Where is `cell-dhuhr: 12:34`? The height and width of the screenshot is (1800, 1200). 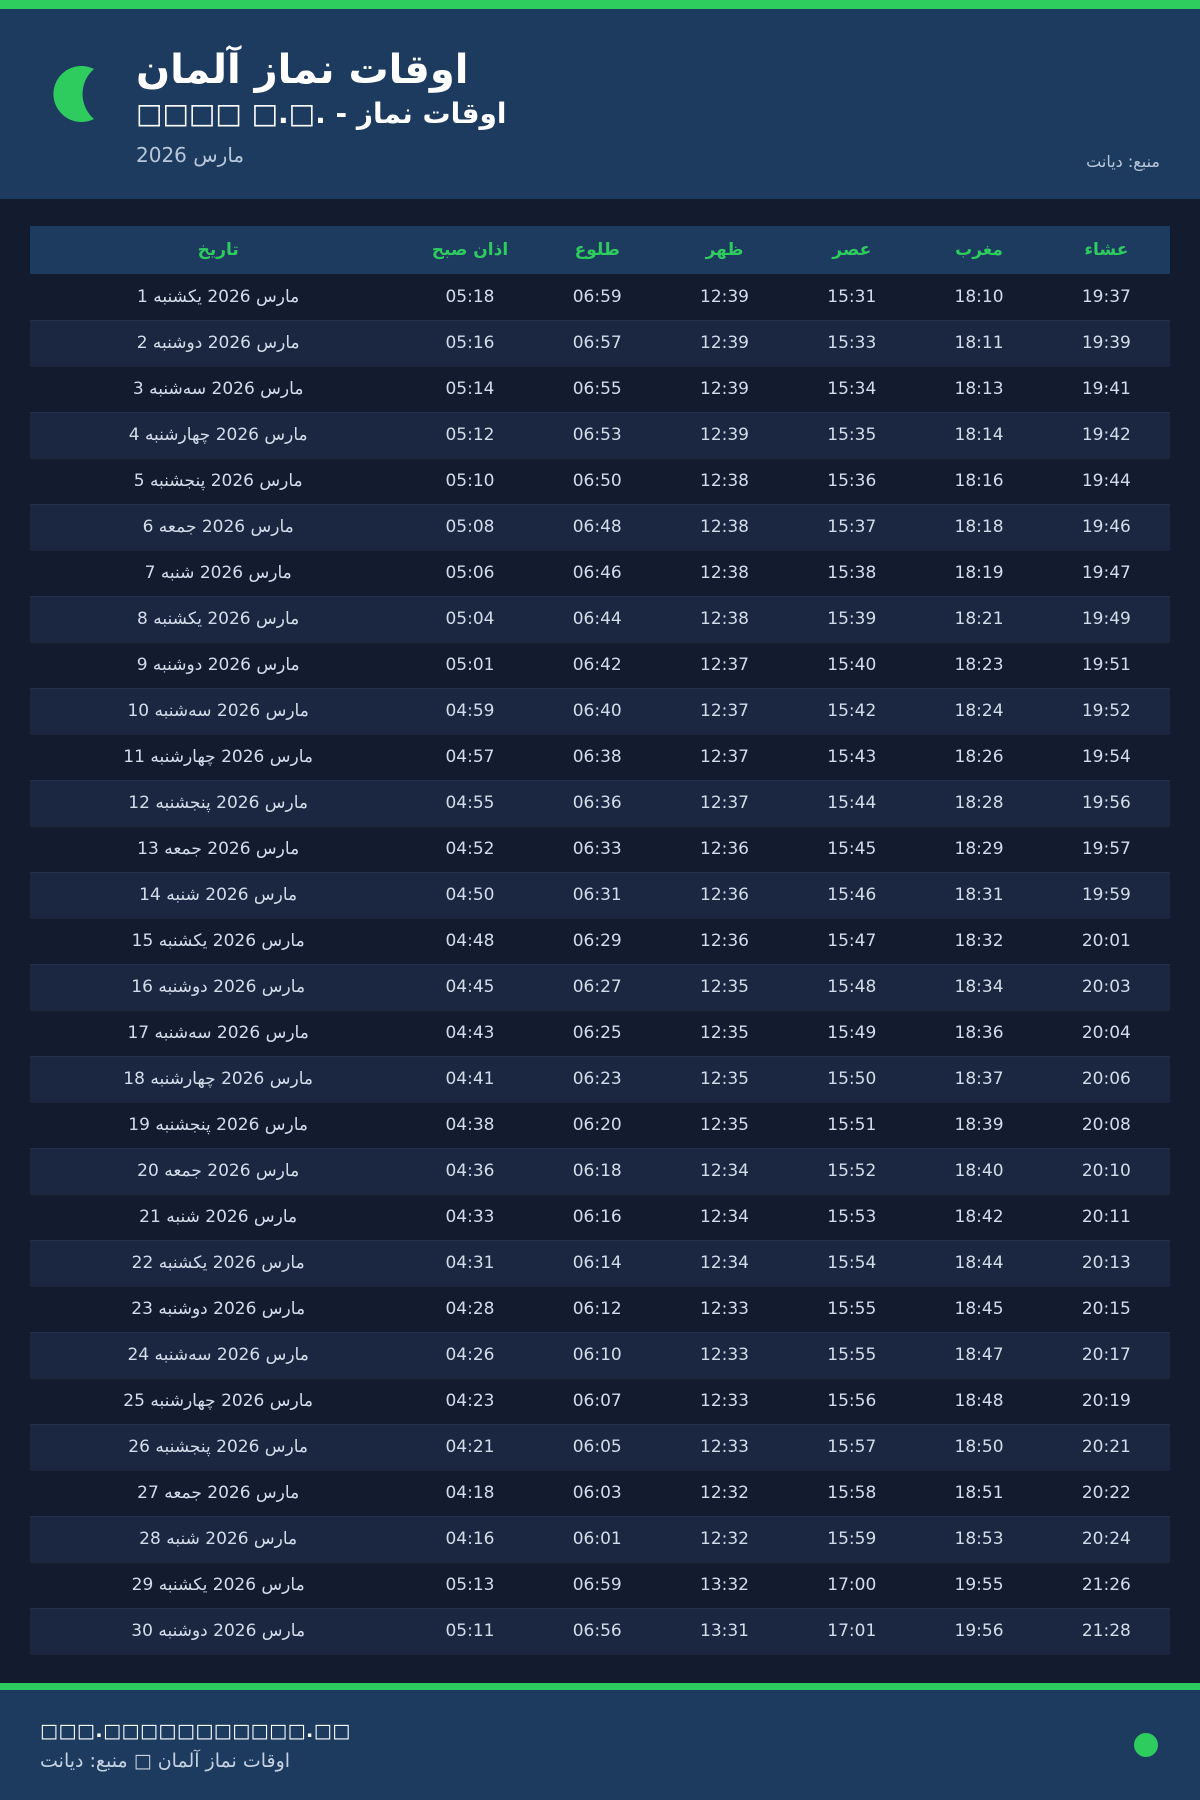 cell-dhuhr: 12:34 is located at coordinates (724, 1217).